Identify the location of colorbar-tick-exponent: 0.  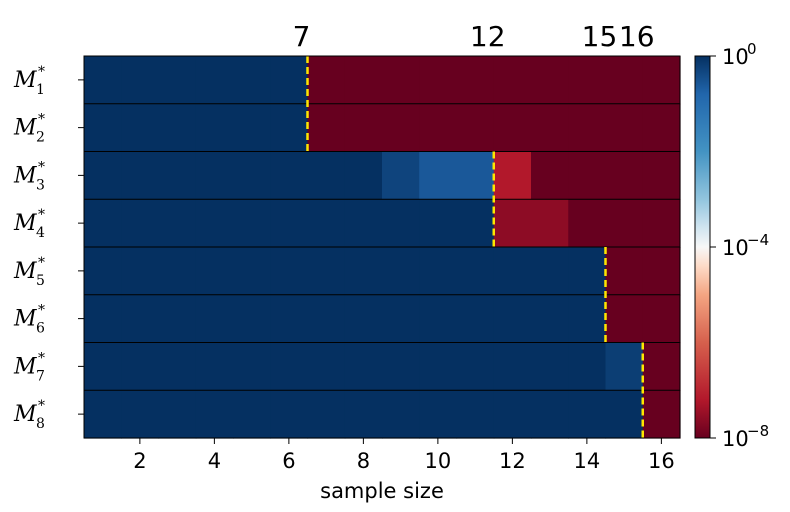
(752, 49).